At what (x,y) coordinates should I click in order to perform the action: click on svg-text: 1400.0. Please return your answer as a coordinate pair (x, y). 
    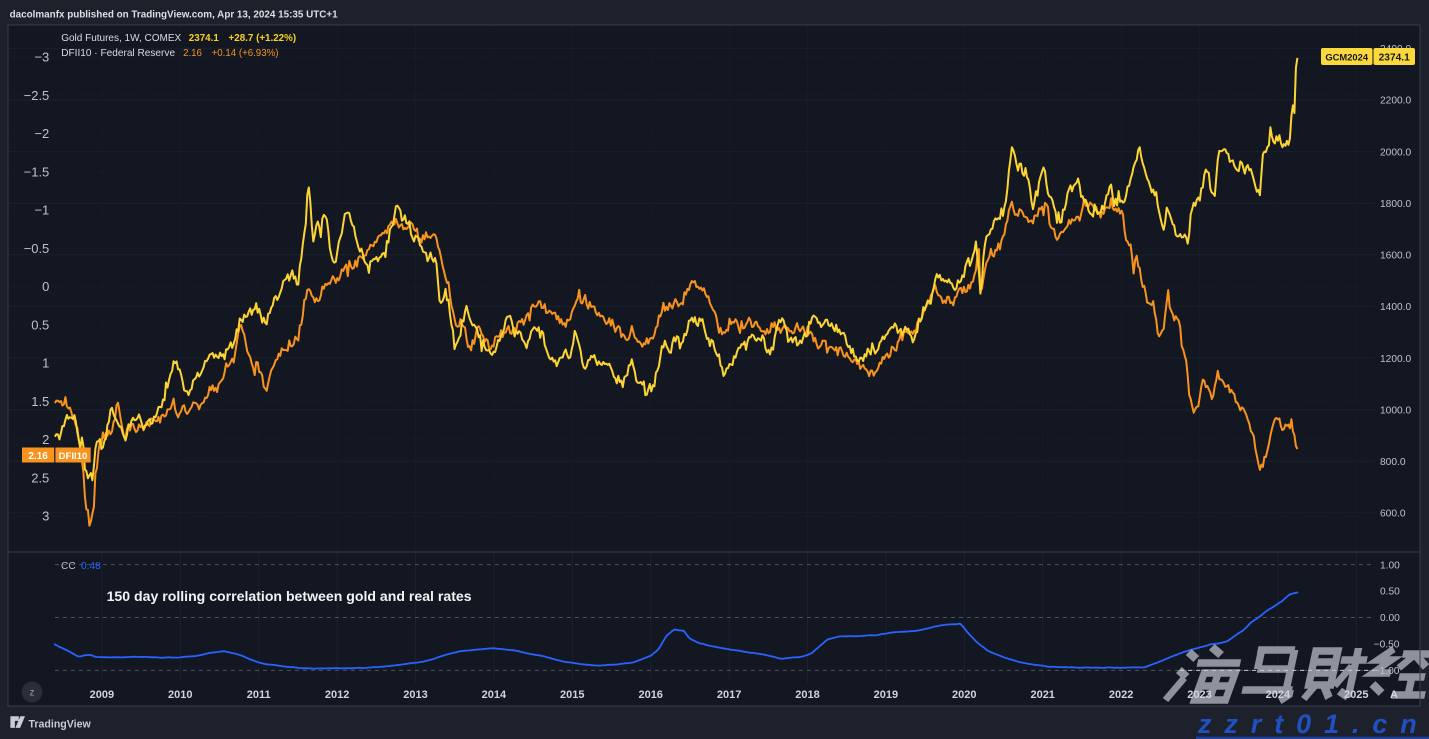
    Looking at the image, I should click on (1395, 307).